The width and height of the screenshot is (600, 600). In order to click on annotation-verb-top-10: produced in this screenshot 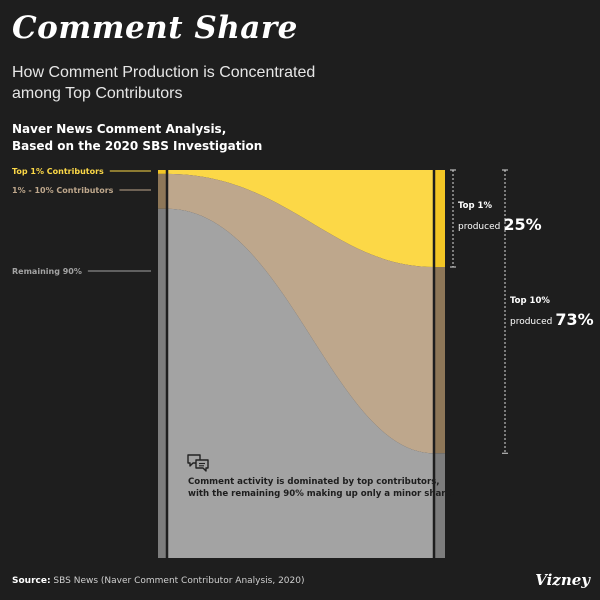, I will do `click(531, 322)`.